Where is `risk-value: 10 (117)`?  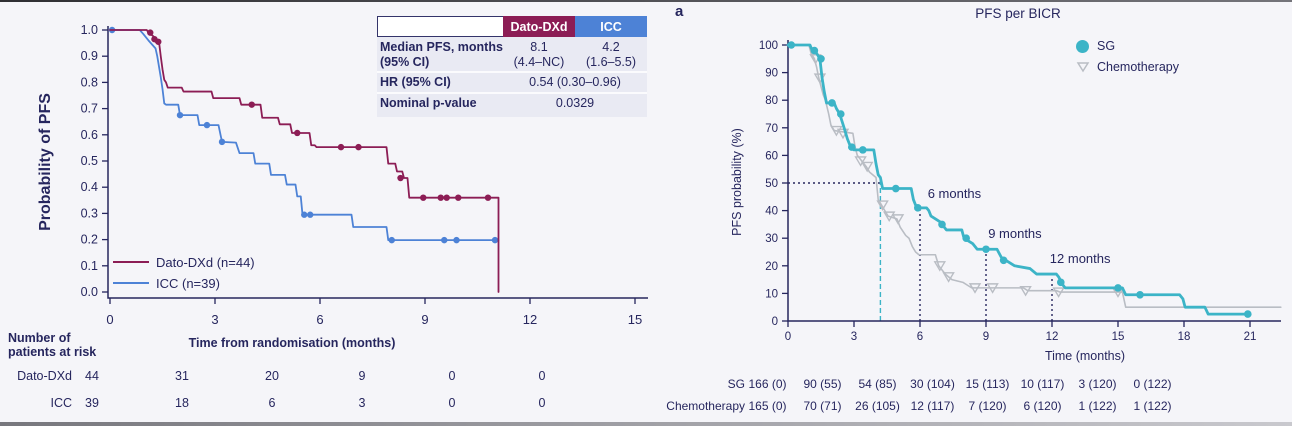
risk-value: 10 (117) is located at coordinates (1042, 384).